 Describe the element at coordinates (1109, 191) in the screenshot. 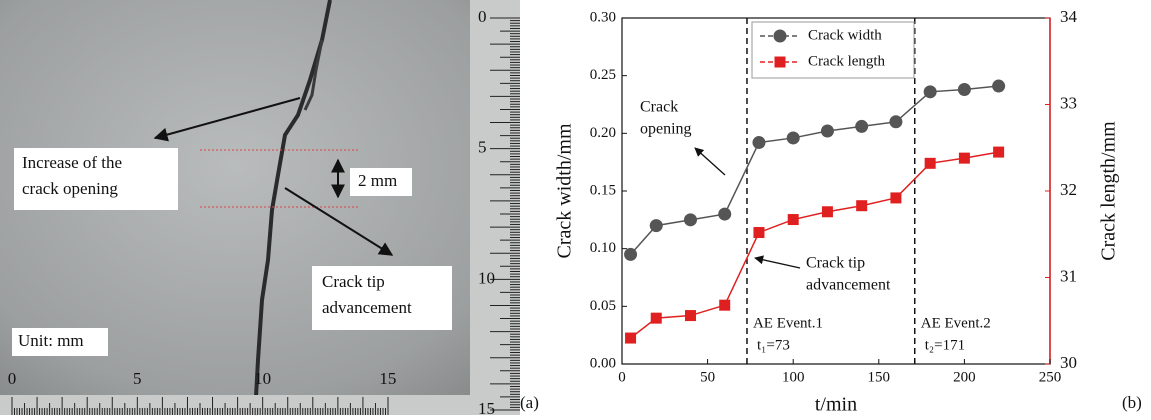

I see `y2-axis-label: Crack length/mm` at that location.